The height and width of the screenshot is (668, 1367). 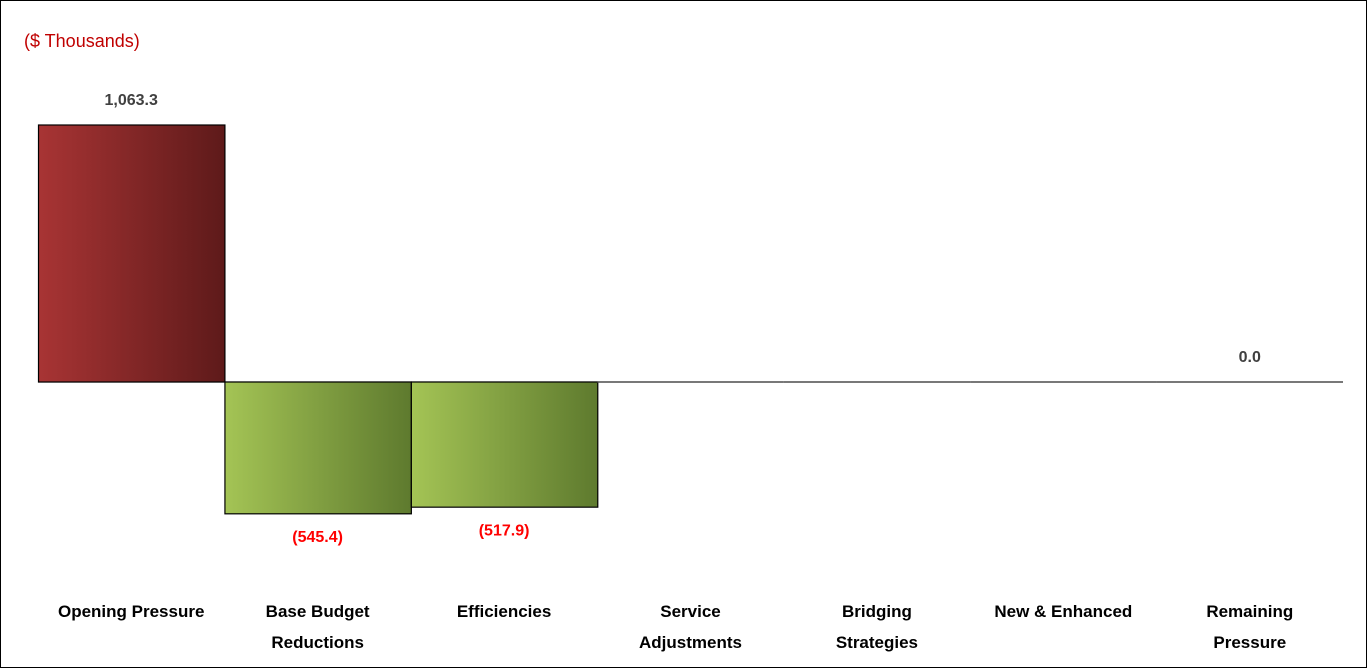 I want to click on x-tick-label: Bridging Strategies, so click(x=877, y=627).